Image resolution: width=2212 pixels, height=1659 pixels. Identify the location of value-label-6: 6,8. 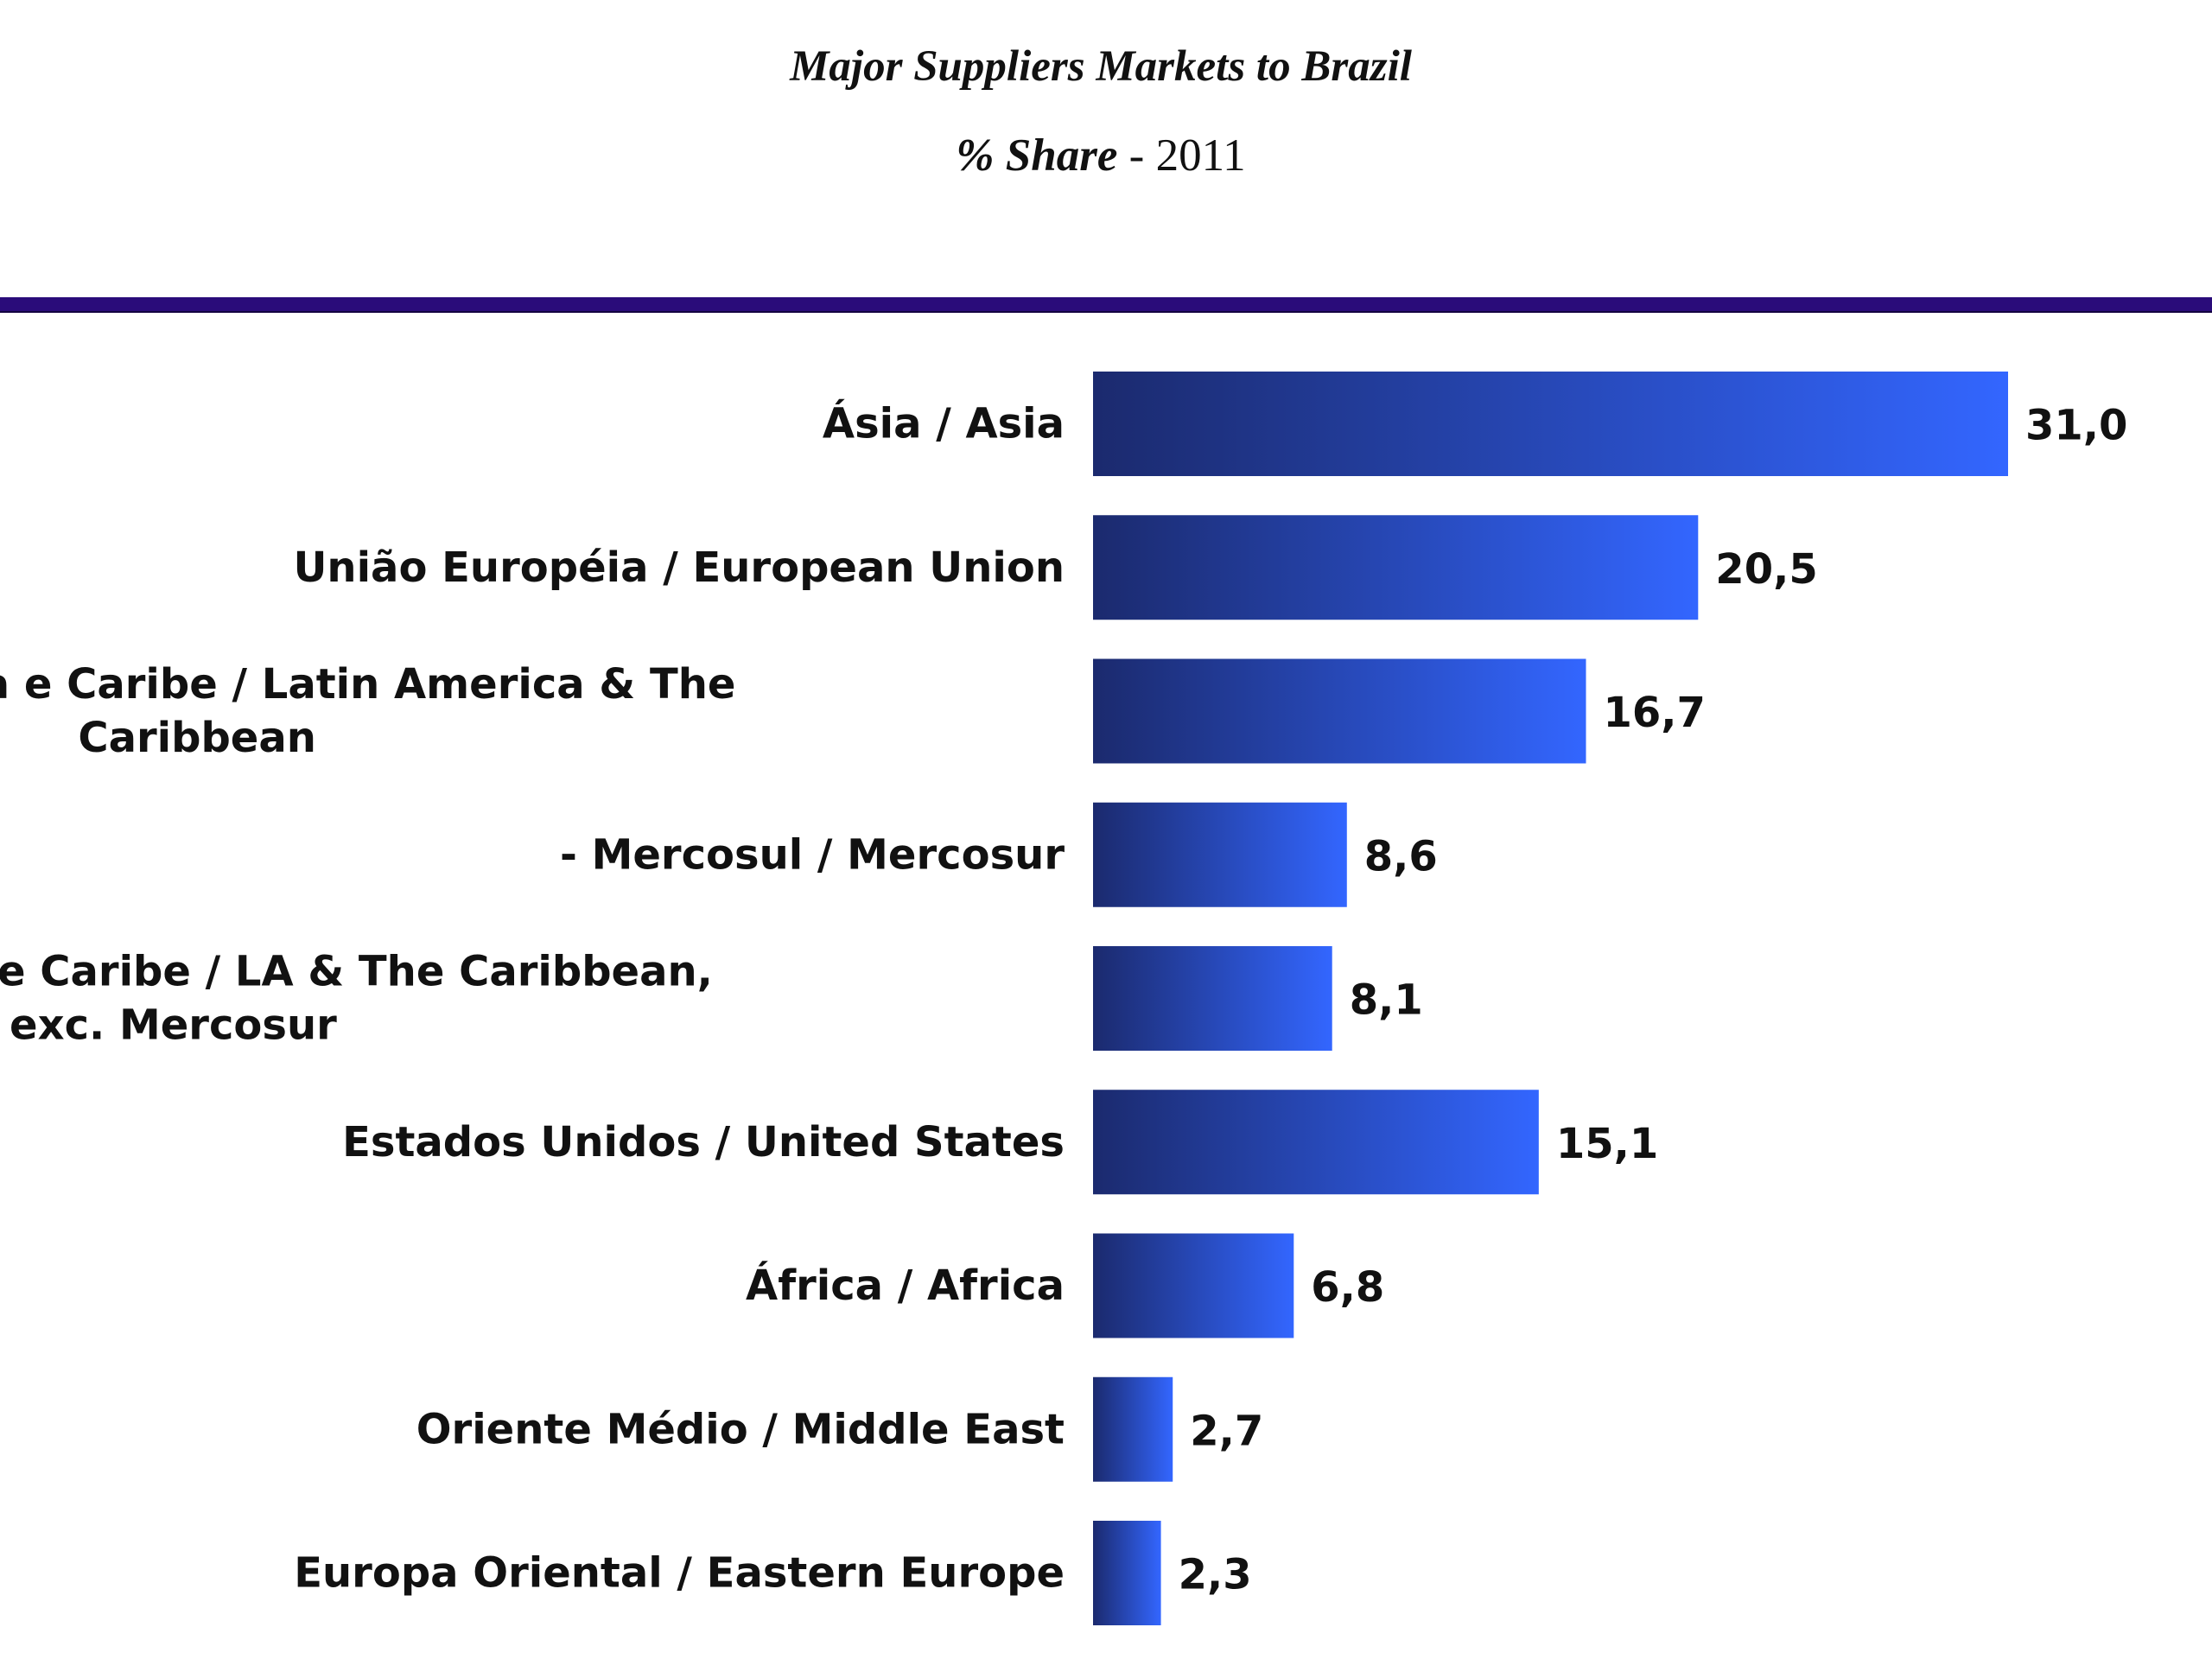
(1347, 1287).